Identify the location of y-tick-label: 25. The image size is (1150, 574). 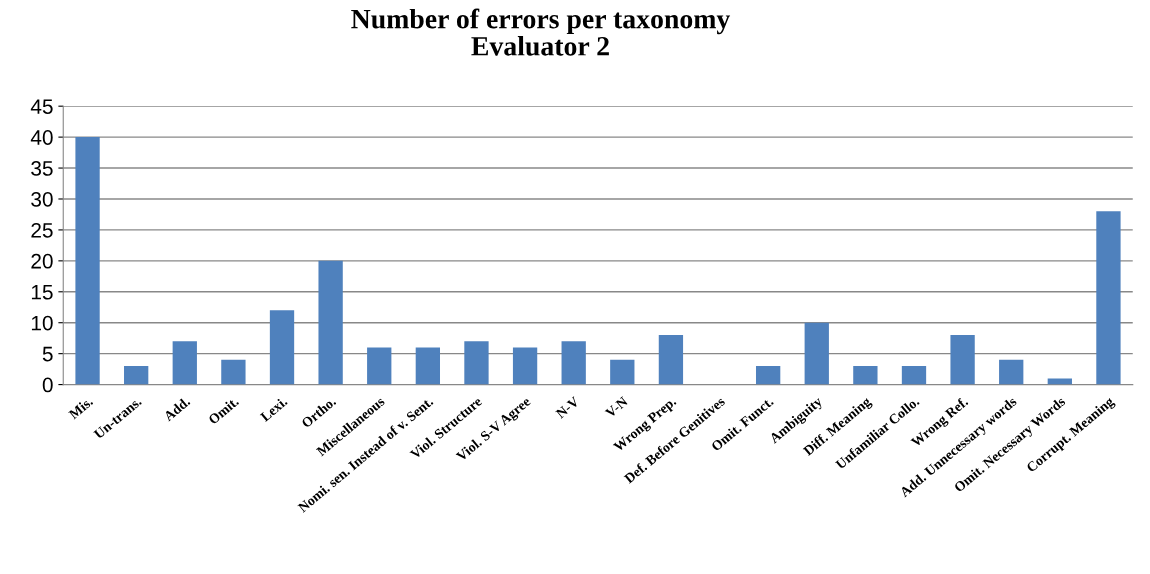
(42, 230).